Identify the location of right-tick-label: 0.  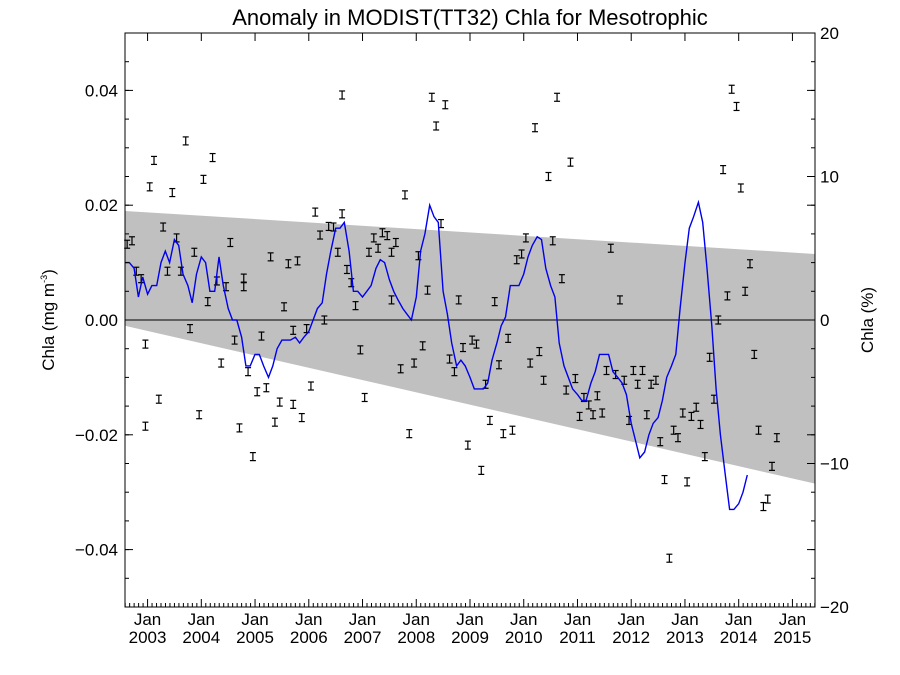
(824, 320).